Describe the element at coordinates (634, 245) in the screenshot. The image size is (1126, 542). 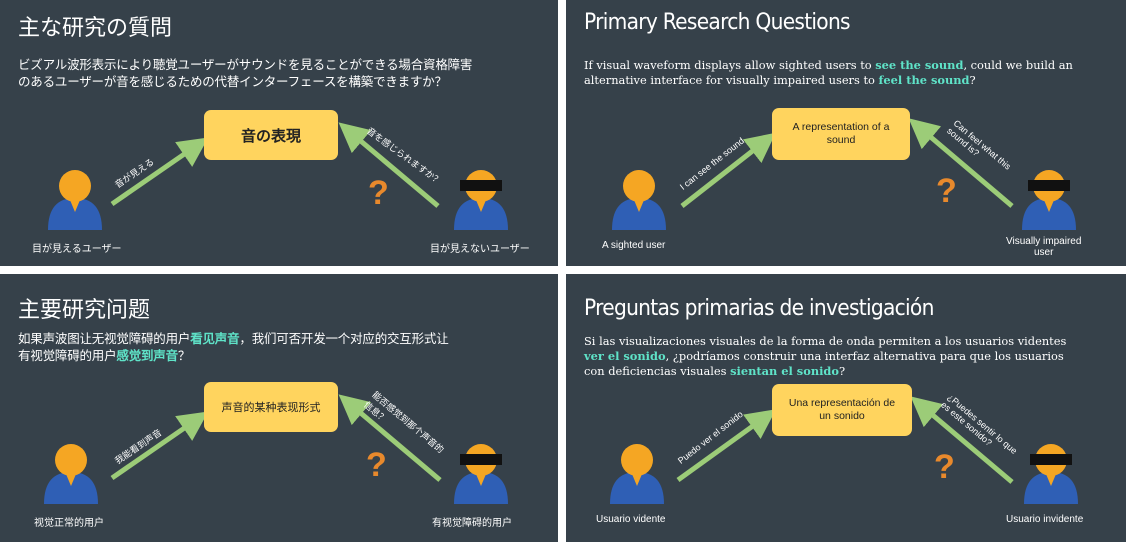
I see `sighted-user-label: A sighted user` at that location.